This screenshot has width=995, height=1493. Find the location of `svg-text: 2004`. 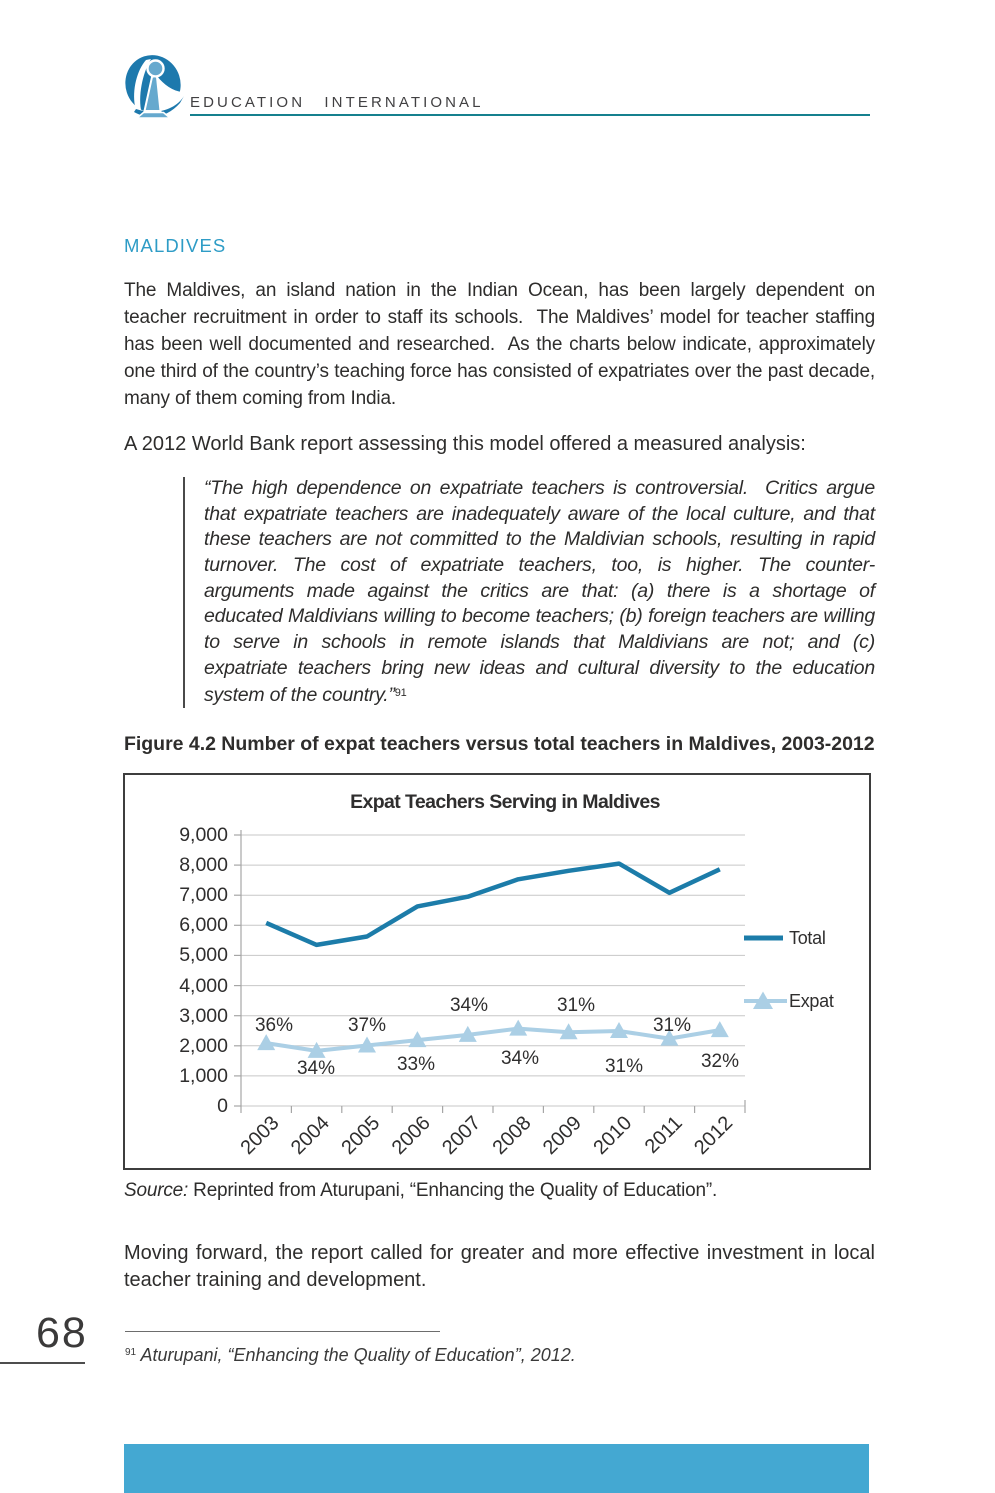

svg-text: 2004 is located at coordinates (310, 1135).